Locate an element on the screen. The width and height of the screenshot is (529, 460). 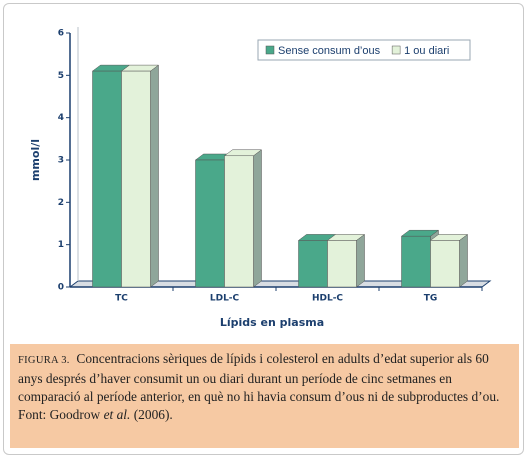
x-tick-label: TC is located at coordinates (121, 299).